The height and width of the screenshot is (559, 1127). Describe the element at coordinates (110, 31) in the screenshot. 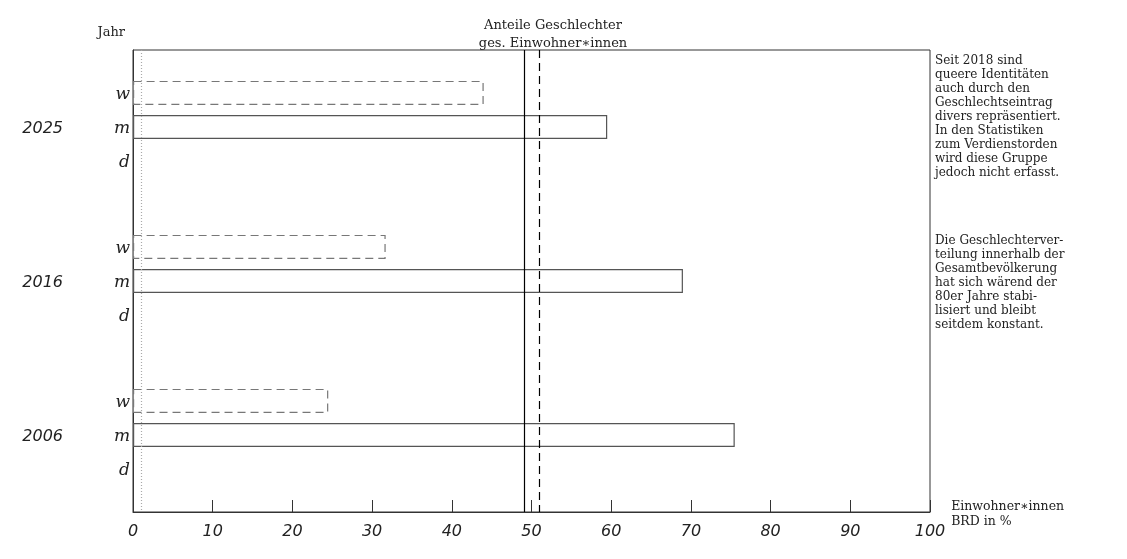

I see `y-axis-title: Jahr` at that location.